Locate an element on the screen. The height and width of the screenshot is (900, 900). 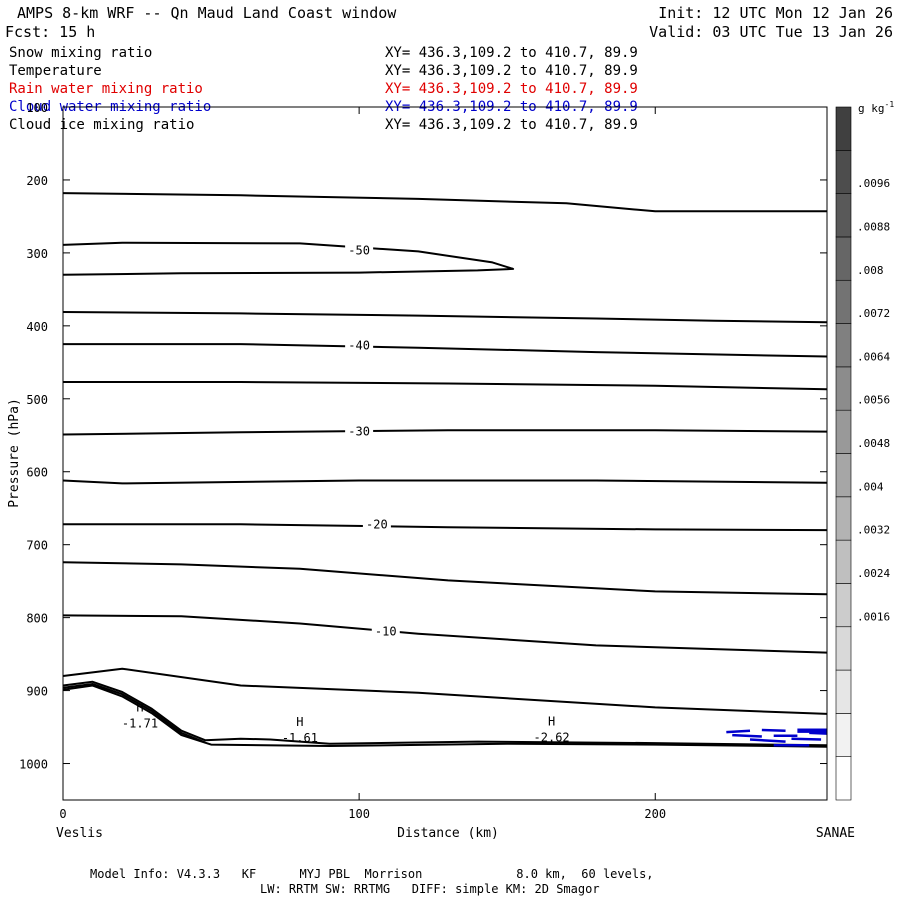
field-name: Rain water mixing ratio is located at coordinates (106, 89).